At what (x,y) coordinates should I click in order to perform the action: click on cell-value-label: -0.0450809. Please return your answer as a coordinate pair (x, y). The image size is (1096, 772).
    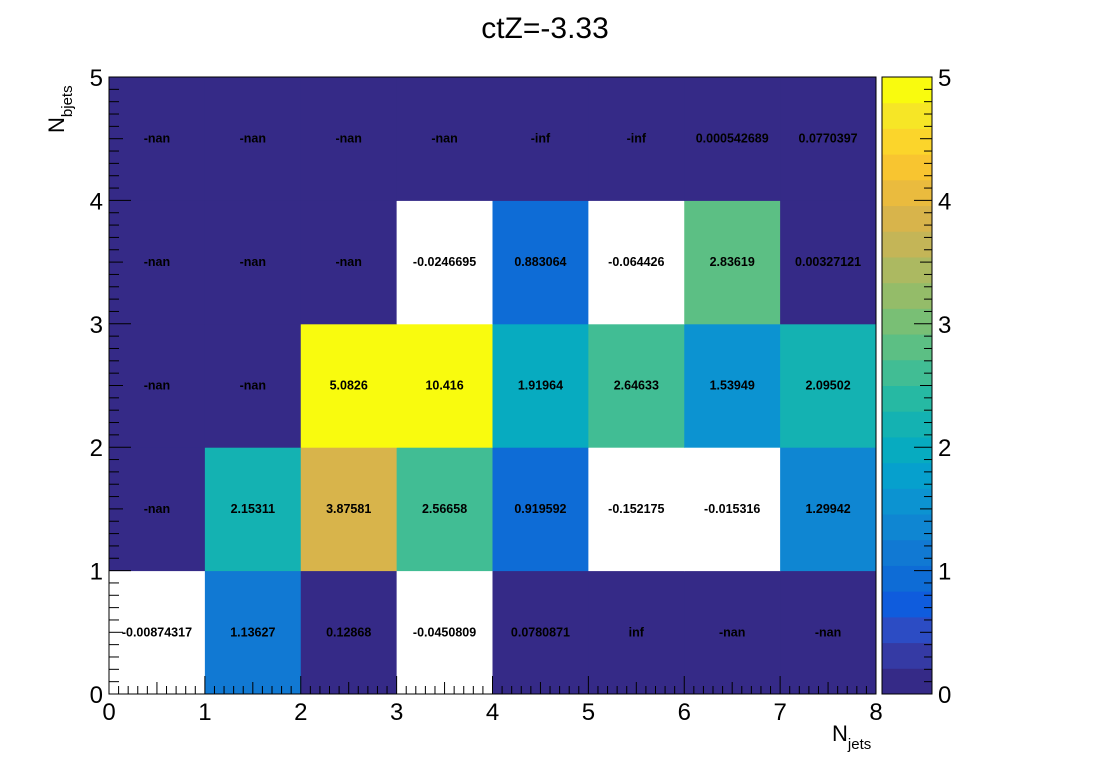
    Looking at the image, I should click on (444, 632).